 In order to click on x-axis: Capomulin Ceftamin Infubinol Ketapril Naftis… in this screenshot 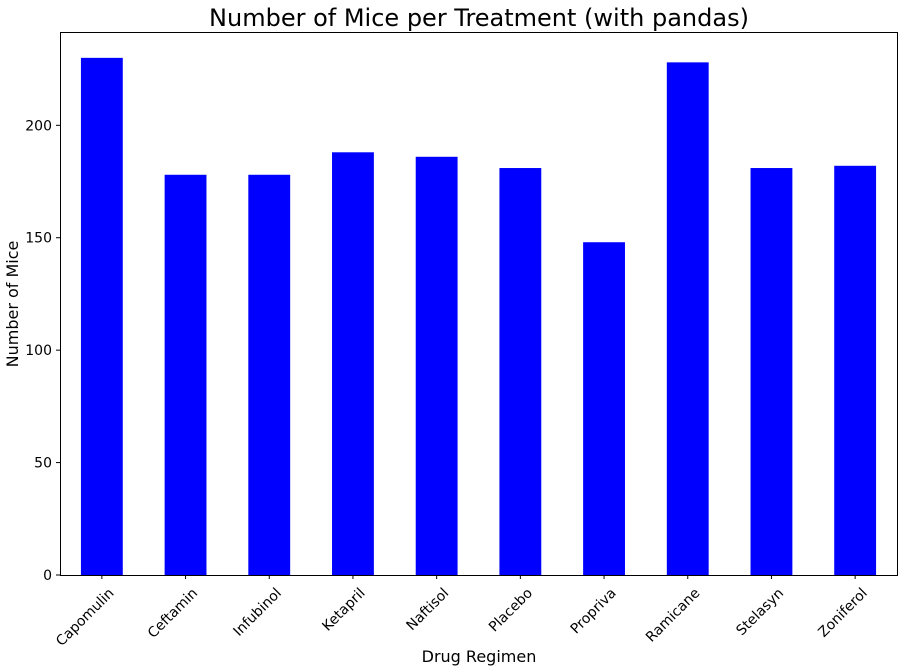, I will do `click(462, 612)`.